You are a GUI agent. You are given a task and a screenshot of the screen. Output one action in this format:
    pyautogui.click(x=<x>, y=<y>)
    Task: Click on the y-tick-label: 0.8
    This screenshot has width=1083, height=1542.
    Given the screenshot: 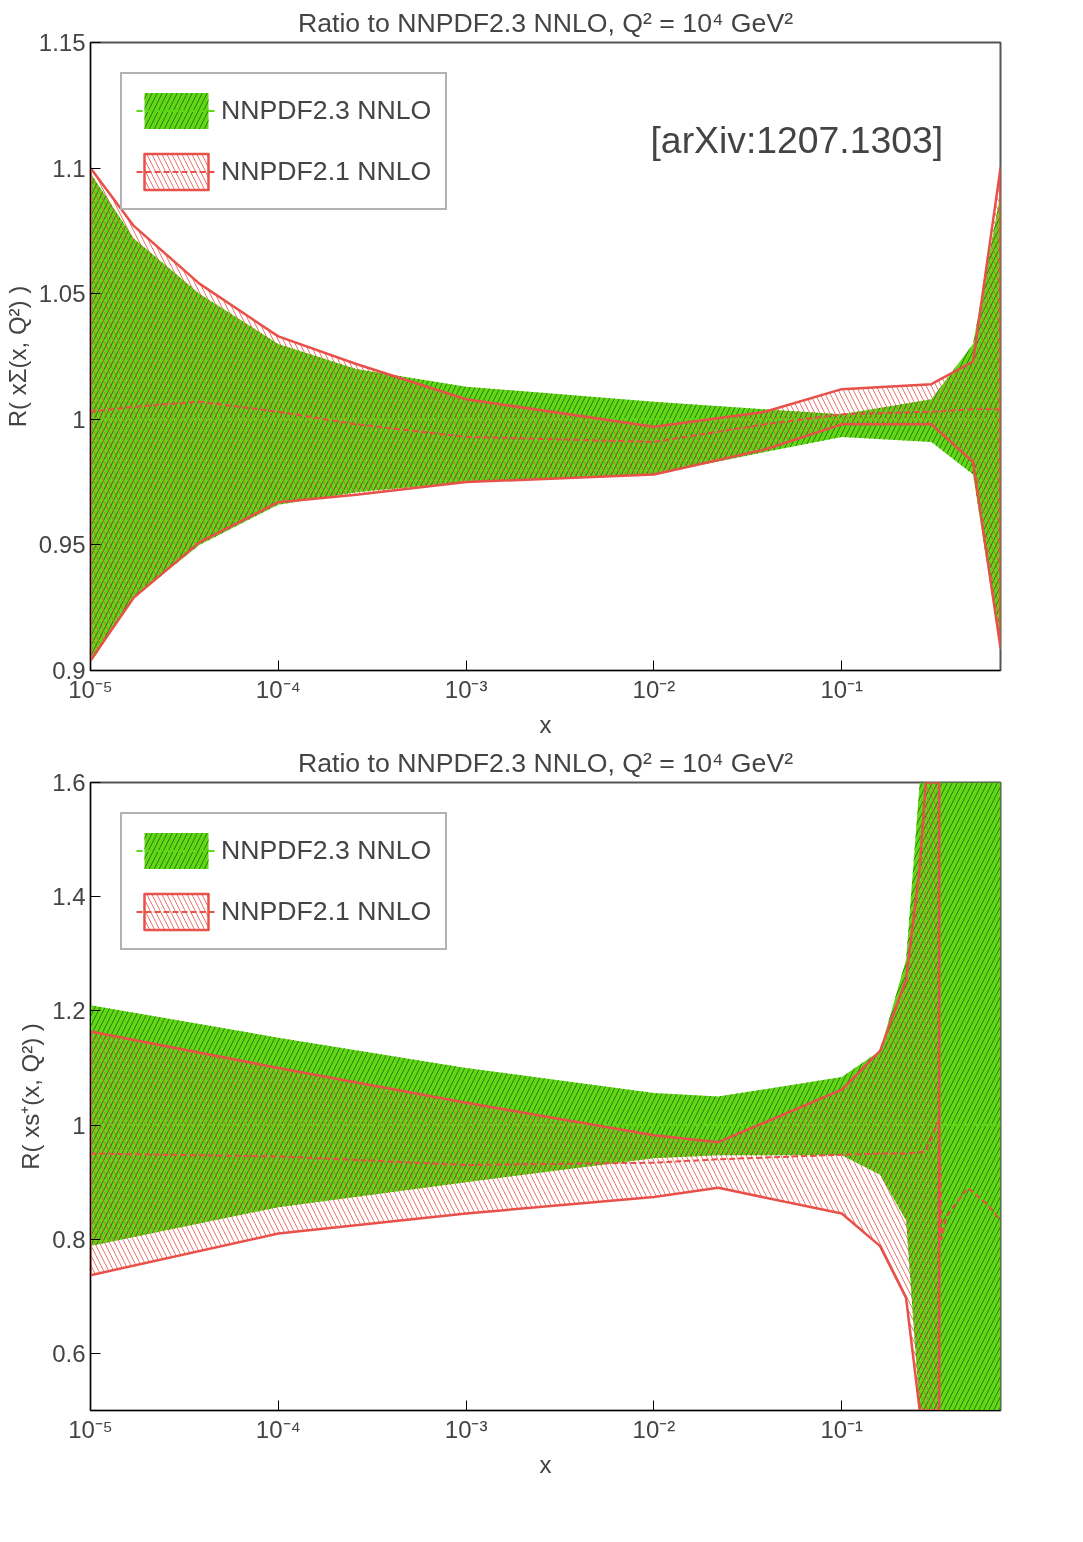 What is the action you would take?
    pyautogui.click(x=69, y=1239)
    